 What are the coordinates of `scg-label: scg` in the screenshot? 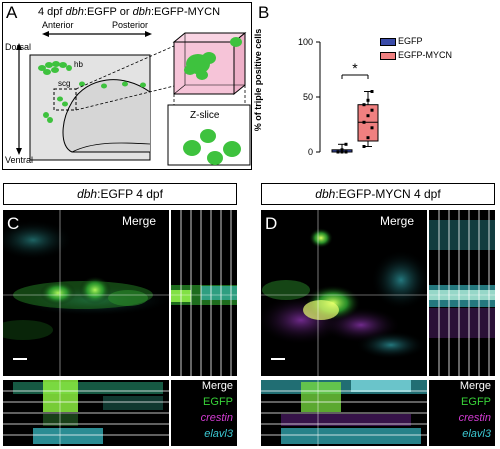 It's located at (64, 83).